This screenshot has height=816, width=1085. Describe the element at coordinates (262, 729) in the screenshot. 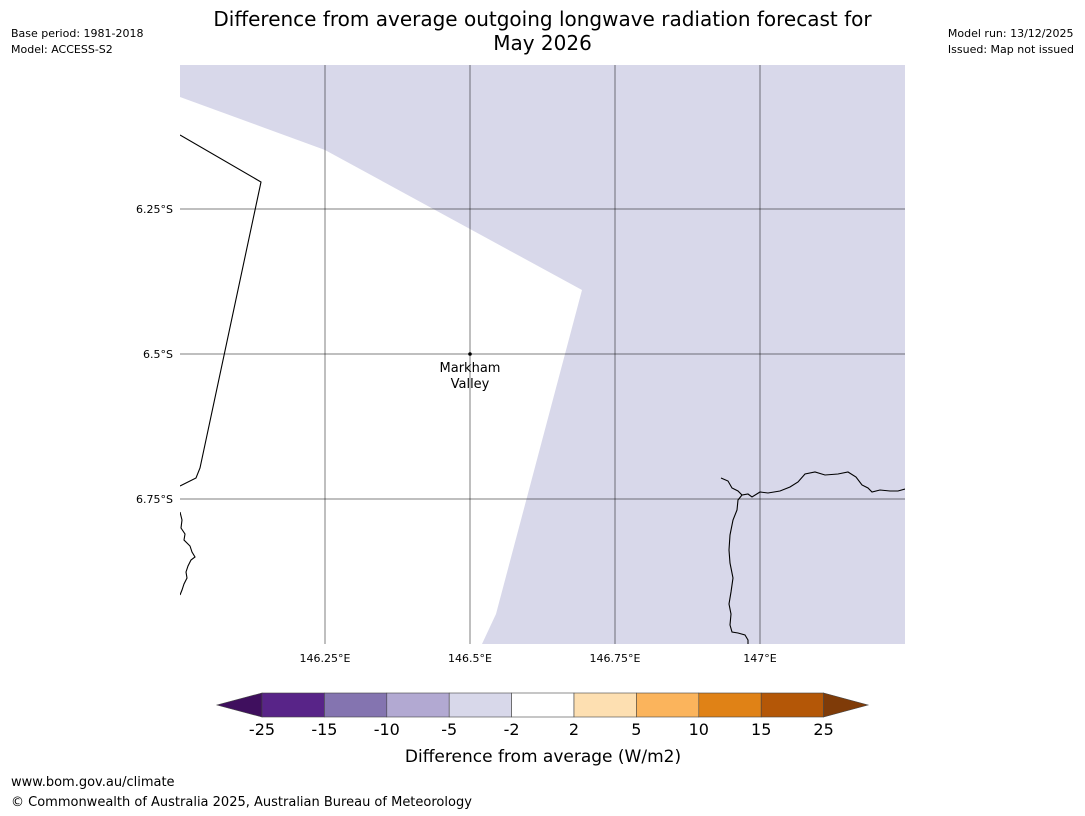

I see `colorbar-tick-label: -25` at that location.